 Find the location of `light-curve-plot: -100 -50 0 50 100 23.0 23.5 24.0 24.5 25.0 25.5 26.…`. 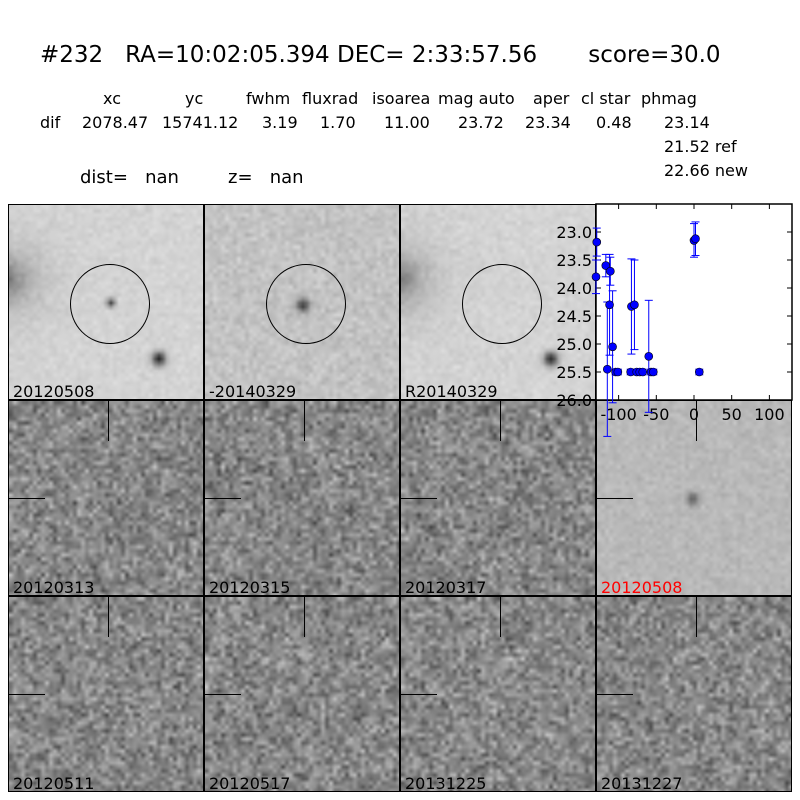

light-curve-plot: -100 -50 0 50 100 23.0 23.5 24.0 24.5 25.0 25.5 26.… is located at coordinates (674, 320).